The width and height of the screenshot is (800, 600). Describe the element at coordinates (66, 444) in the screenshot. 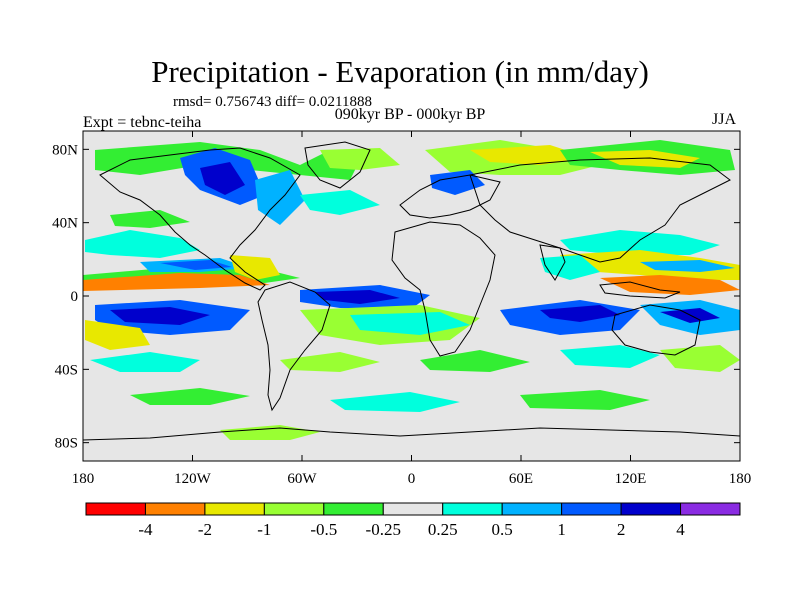

I see `y-tick-label: 80S` at that location.